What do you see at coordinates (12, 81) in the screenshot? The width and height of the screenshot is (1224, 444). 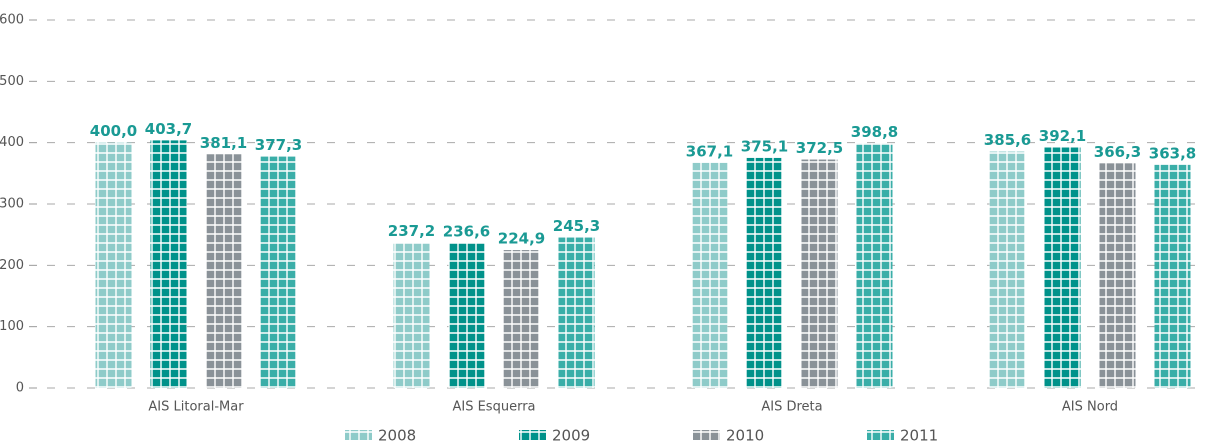 I see `y-tick-label: 500` at bounding box center [12, 81].